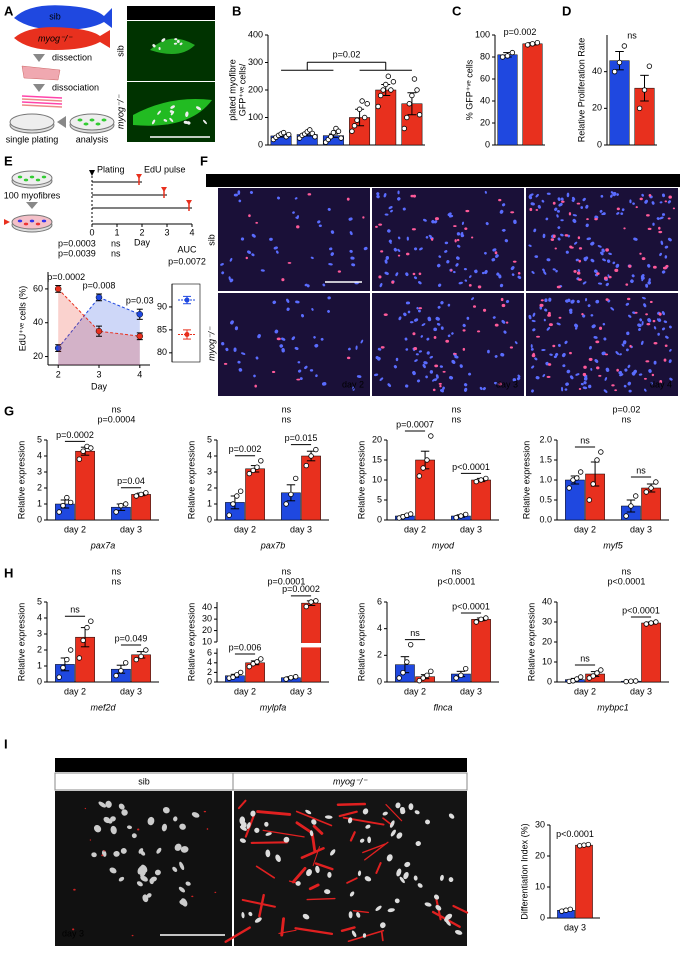 Image resolution: width=683 pixels, height=958 pixels. What do you see at coordinates (209, 471) in the screenshot?
I see `y-tick-label: 3` at bounding box center [209, 471].